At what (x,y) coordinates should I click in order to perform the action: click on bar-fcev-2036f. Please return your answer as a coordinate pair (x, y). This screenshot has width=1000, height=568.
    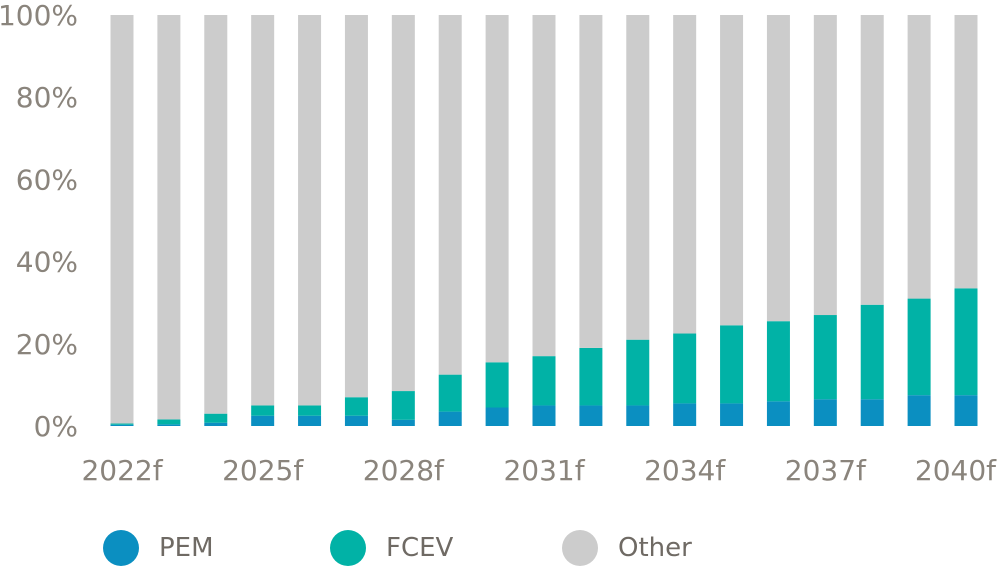
    Looking at the image, I should click on (778, 361).